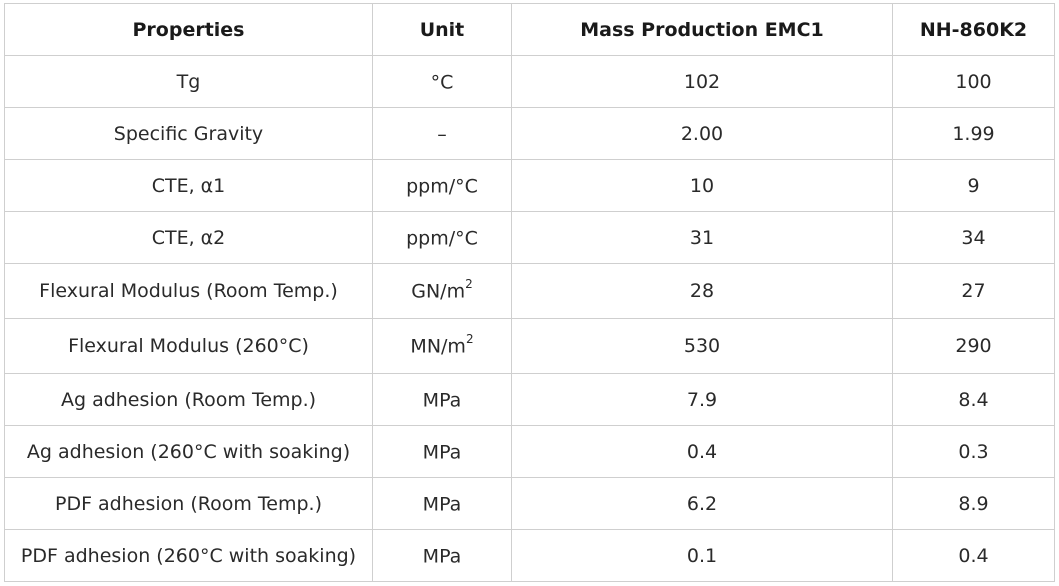 Image resolution: width=1059 pixels, height=586 pixels. I want to click on nh860k2-value-cell: 8.4, so click(973, 399).